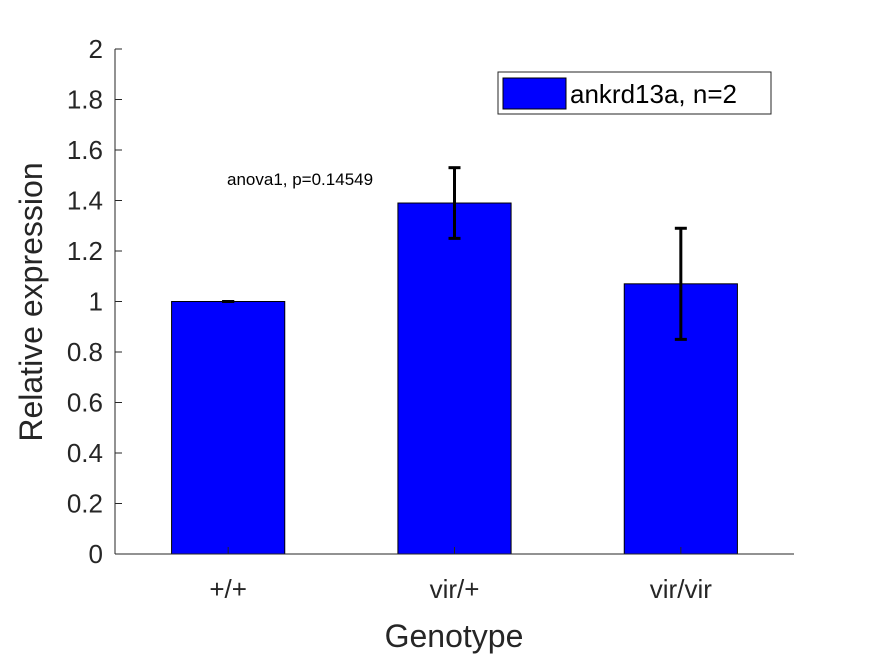 The image size is (875, 656). Describe the element at coordinates (85, 251) in the screenshot. I see `y-tick-label: 1.2` at that location.